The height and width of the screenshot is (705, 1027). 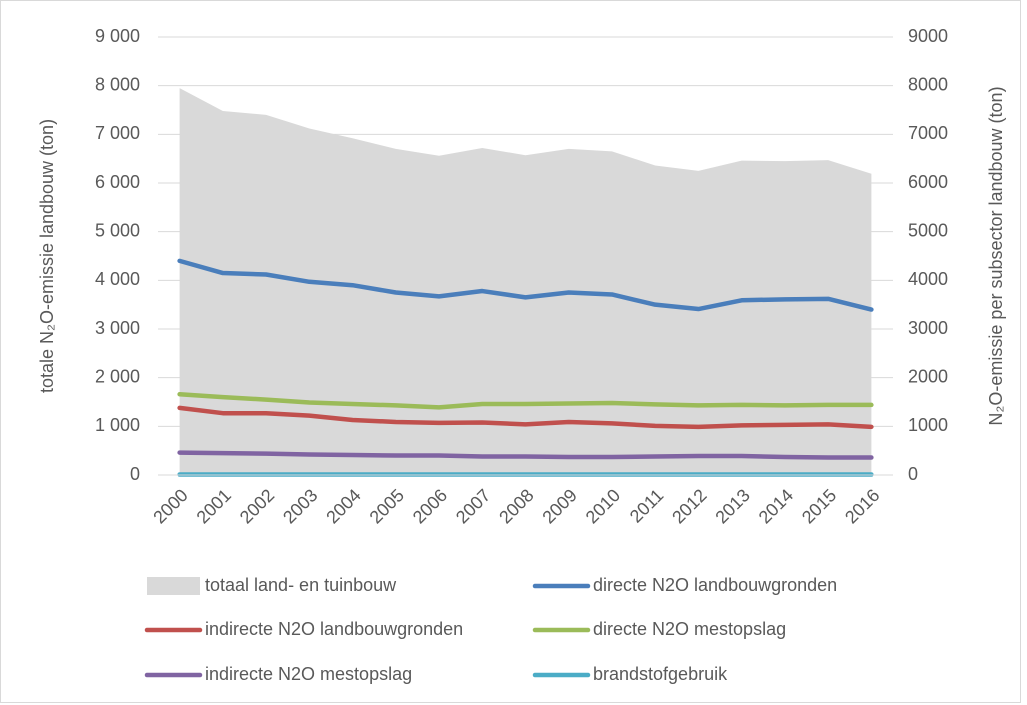 I want to click on legend-label: totaal land- en tuinbouw, so click(x=301, y=585).